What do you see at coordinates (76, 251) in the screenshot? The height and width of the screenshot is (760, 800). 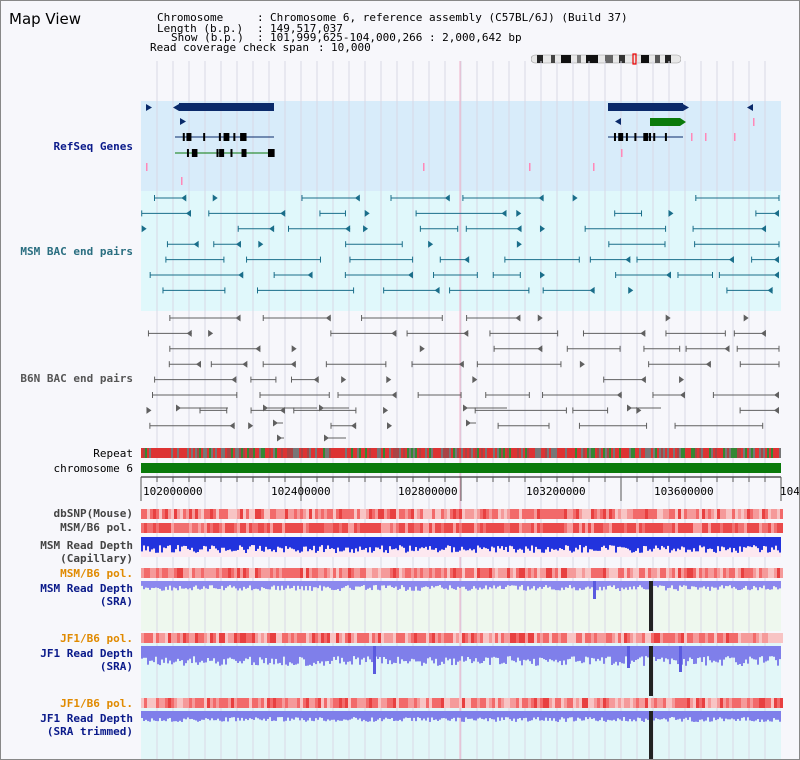 I see `track-label-msm-bac: MSM BAC end pairs` at bounding box center [76, 251].